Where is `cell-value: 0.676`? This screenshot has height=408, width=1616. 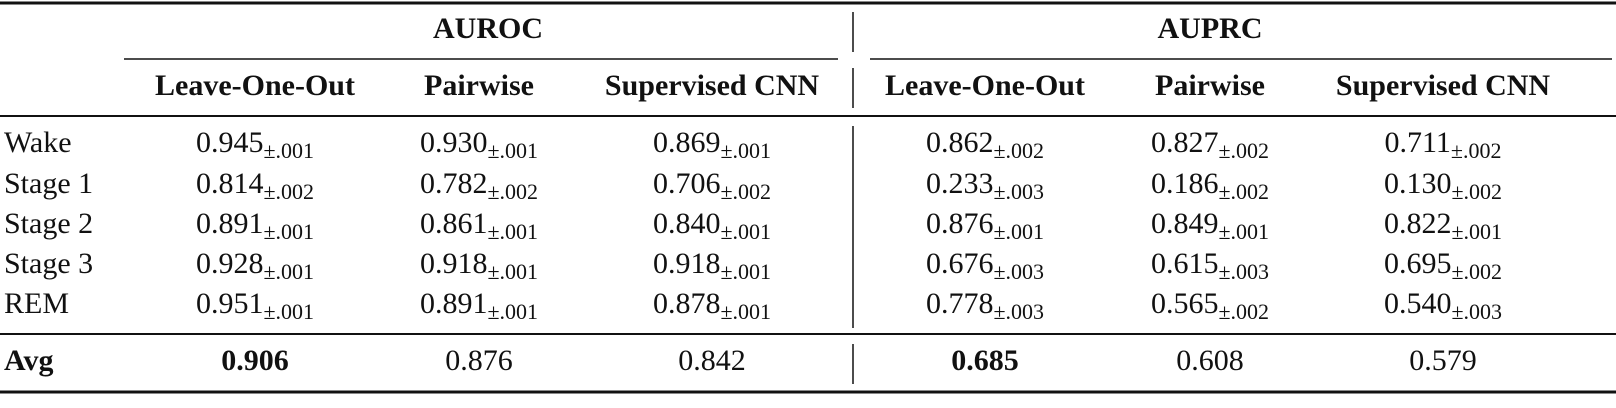
cell-value: 0.676 is located at coordinates (960, 263).